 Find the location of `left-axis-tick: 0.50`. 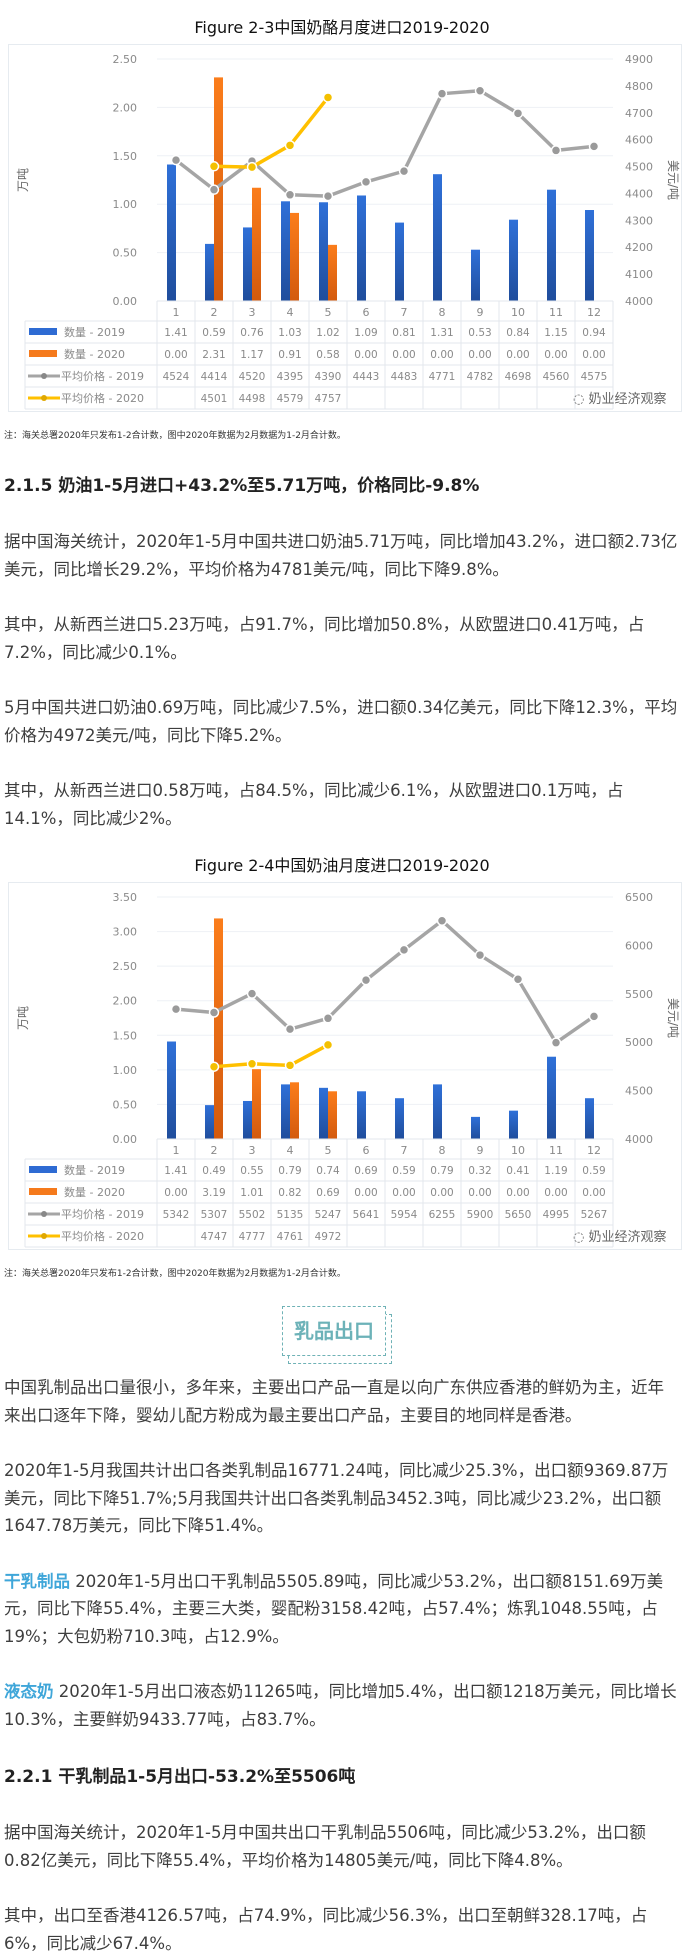

left-axis-tick: 0.50 is located at coordinates (125, 253).